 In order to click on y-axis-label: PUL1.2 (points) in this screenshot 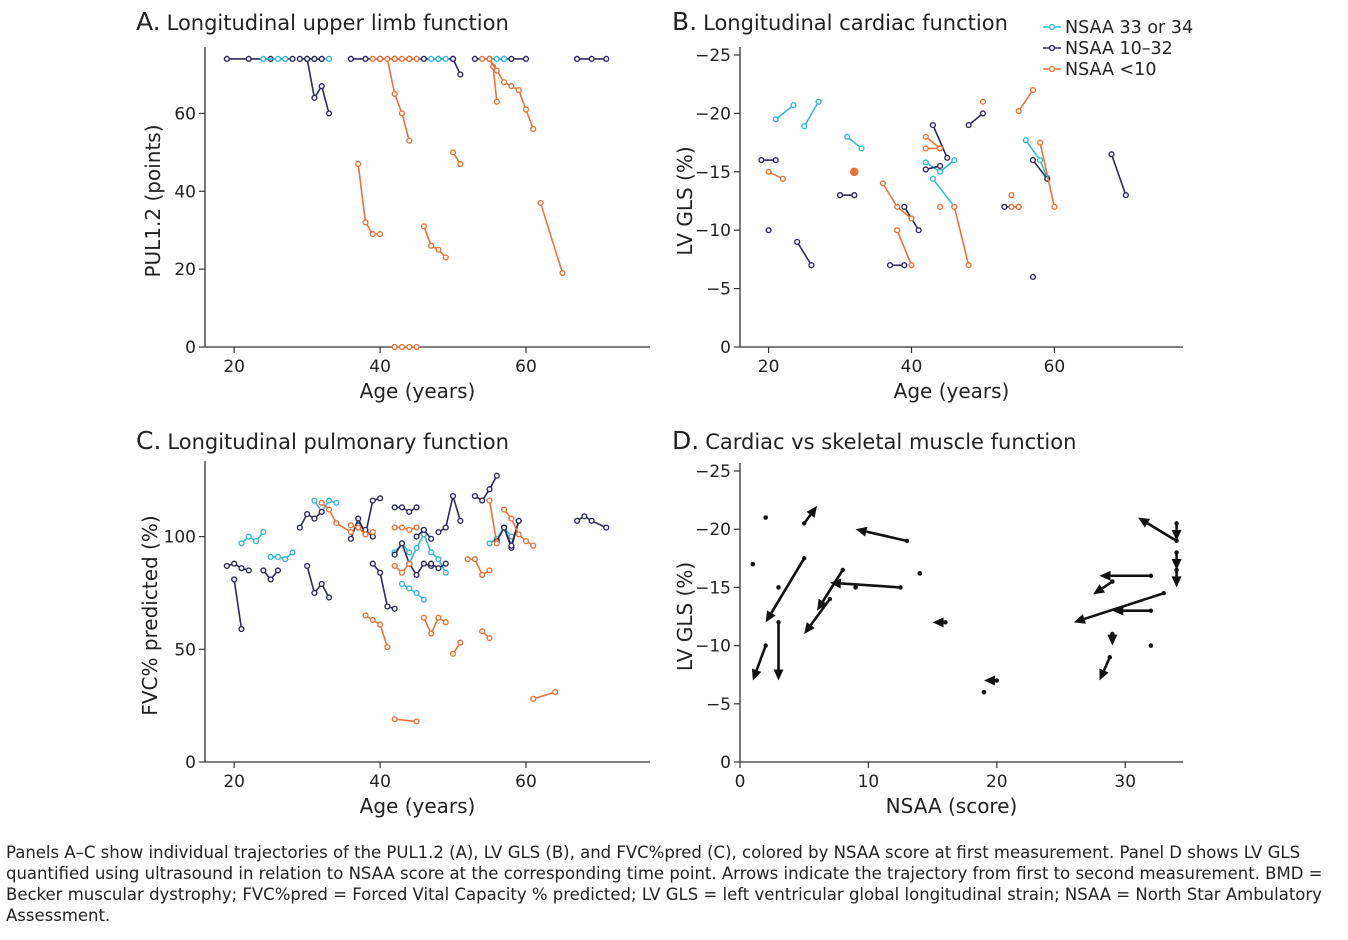, I will do `click(153, 200)`.